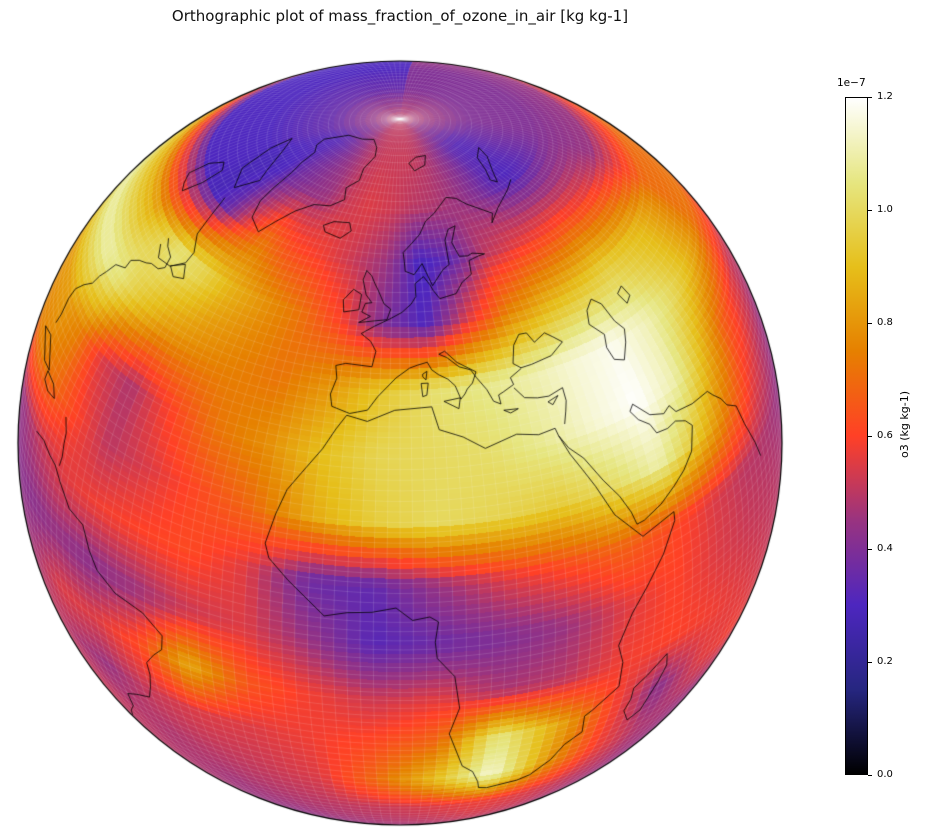 The image size is (930, 834). What do you see at coordinates (885, 96) in the screenshot?
I see `colorbar-tick-label: 1.2` at bounding box center [885, 96].